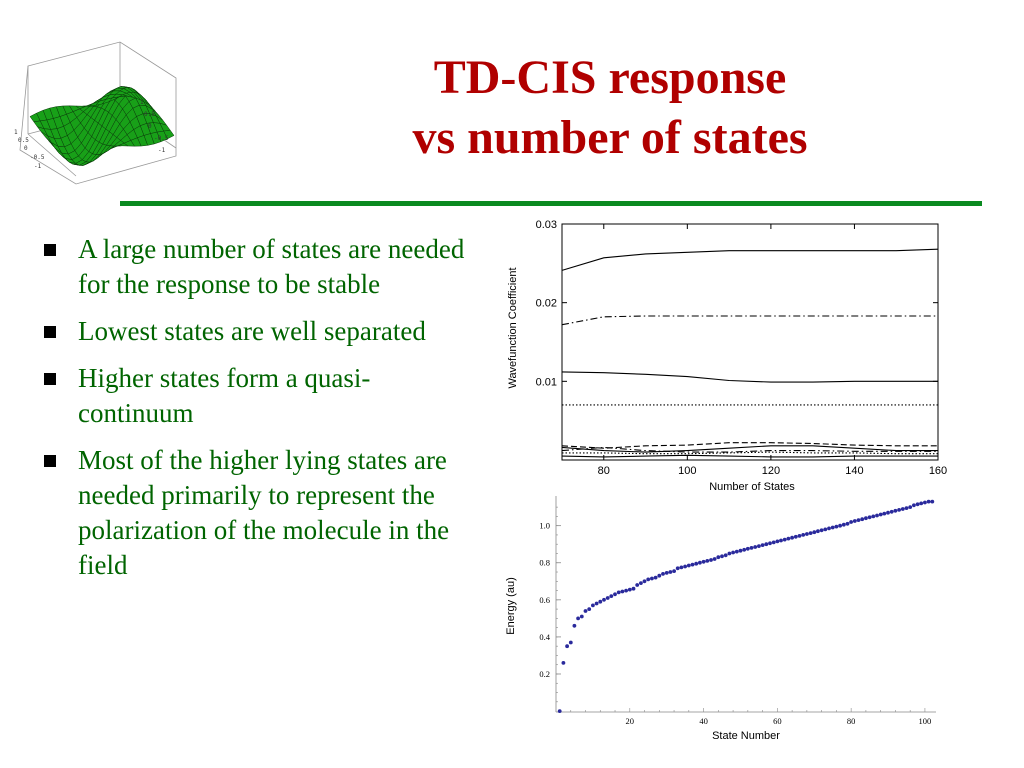 The width and height of the screenshot is (1024, 768). Describe the element at coordinates (511, 605) in the screenshot. I see `y-axis-label: Energy (au)` at that location.